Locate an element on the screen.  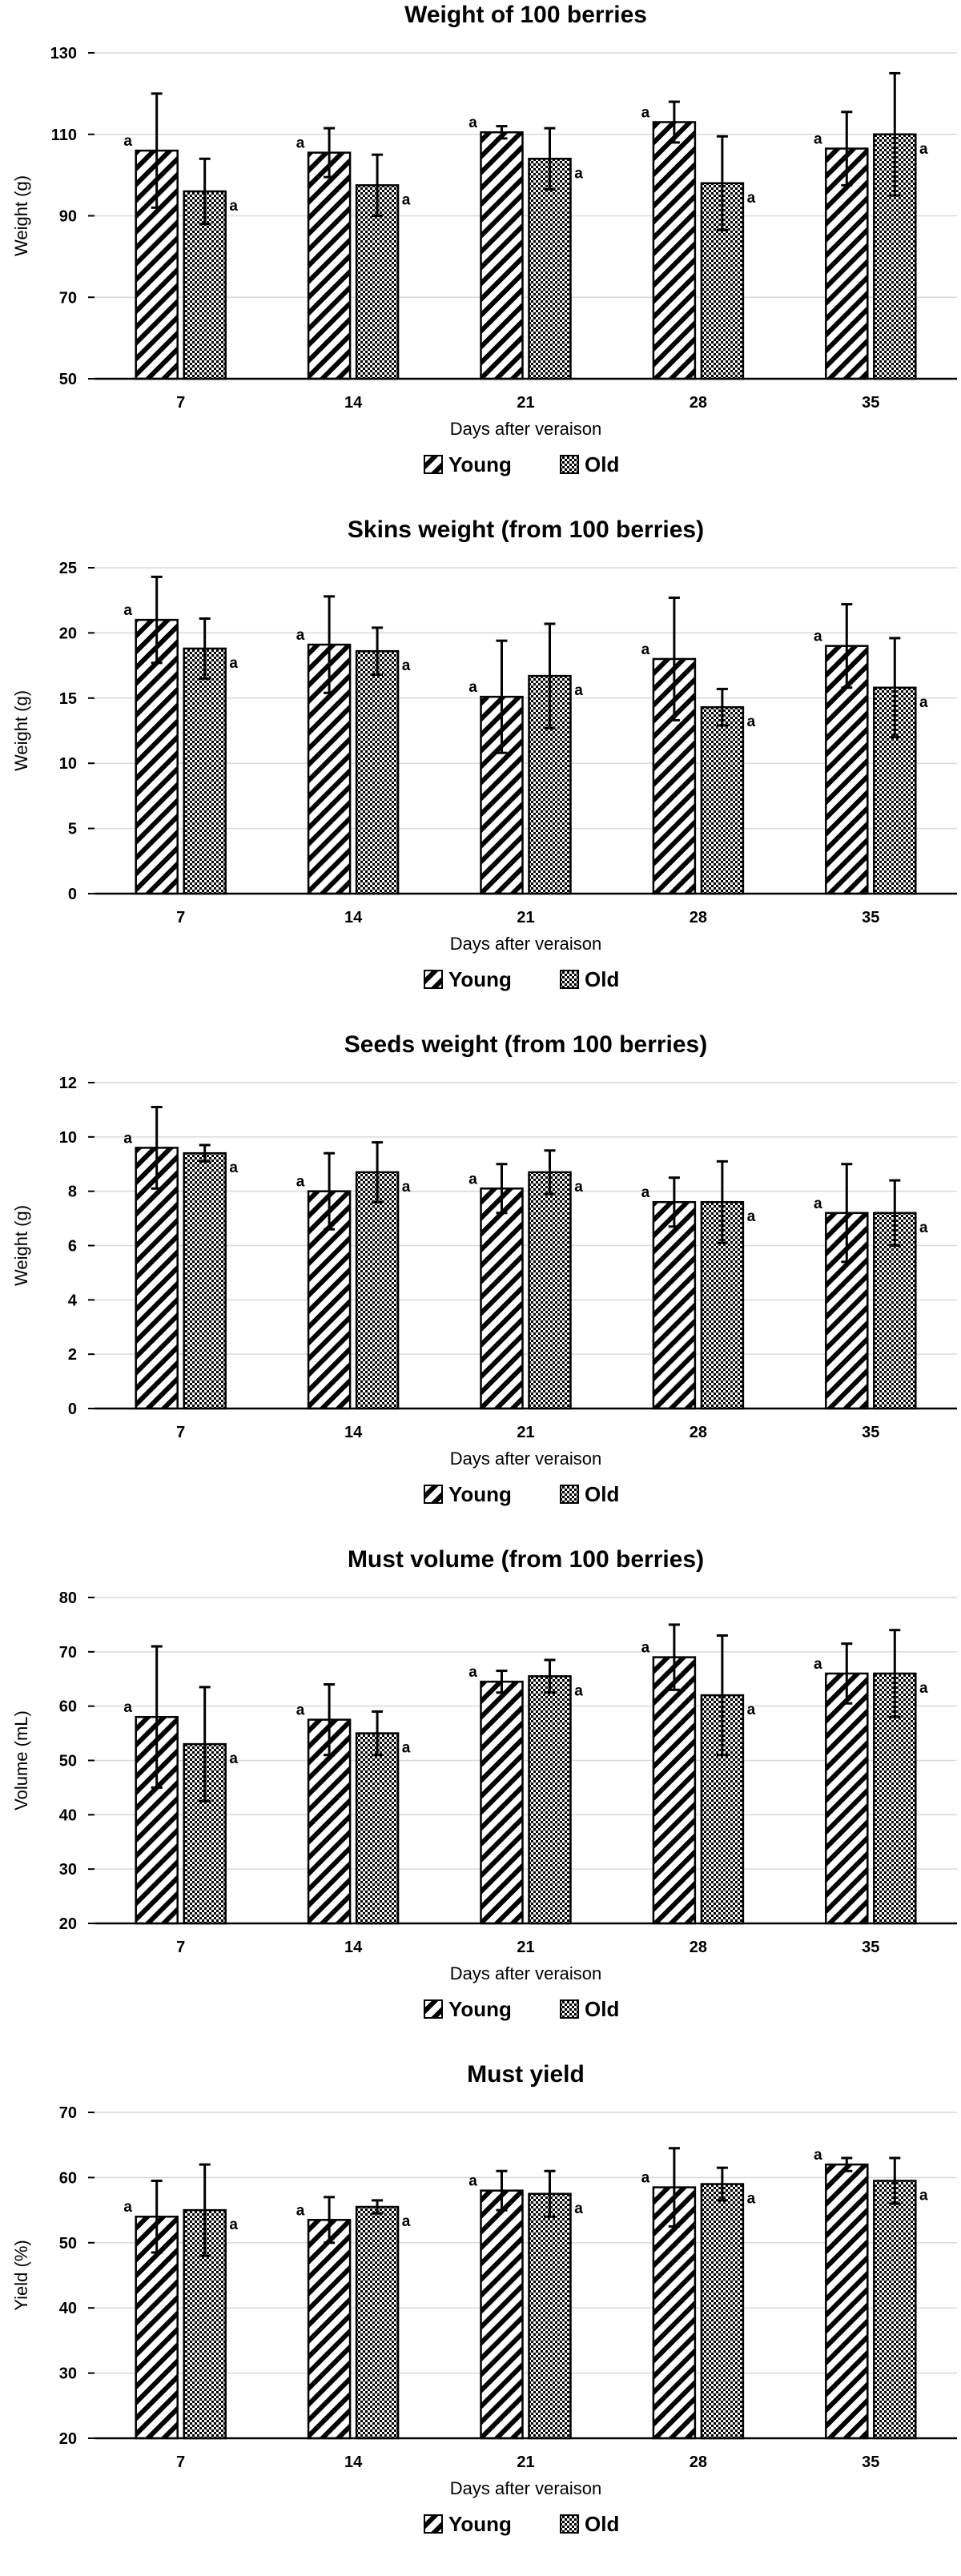
y-tick-label: 20 is located at coordinates (68, 633).